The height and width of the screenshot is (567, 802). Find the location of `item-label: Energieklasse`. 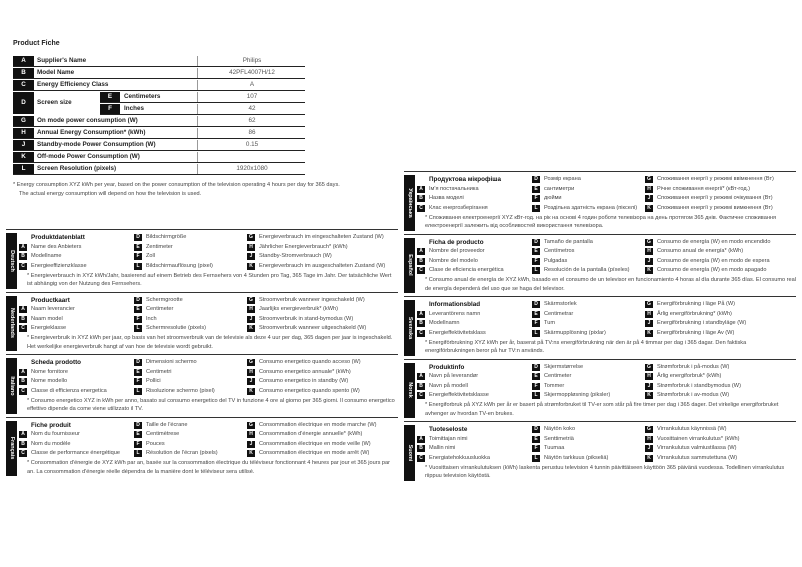

item-label: Energieklasse is located at coordinates (49, 328).